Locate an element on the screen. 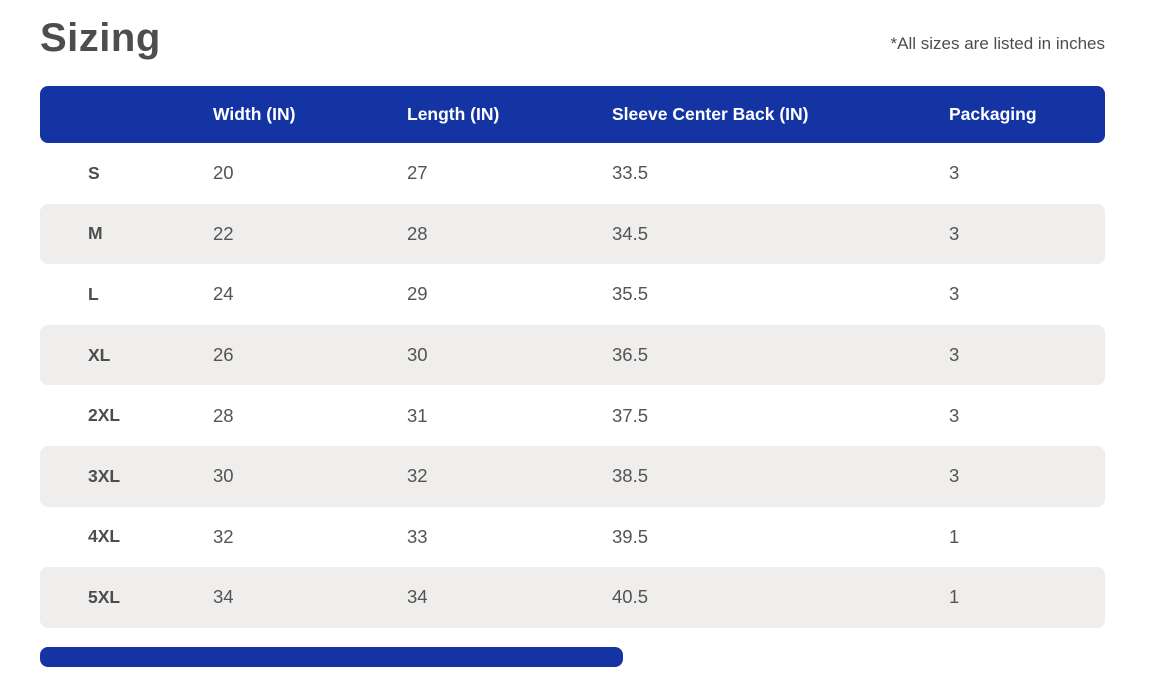 The image size is (1150, 700). table-row: M 22 28 34.5 3 is located at coordinates (572, 234).